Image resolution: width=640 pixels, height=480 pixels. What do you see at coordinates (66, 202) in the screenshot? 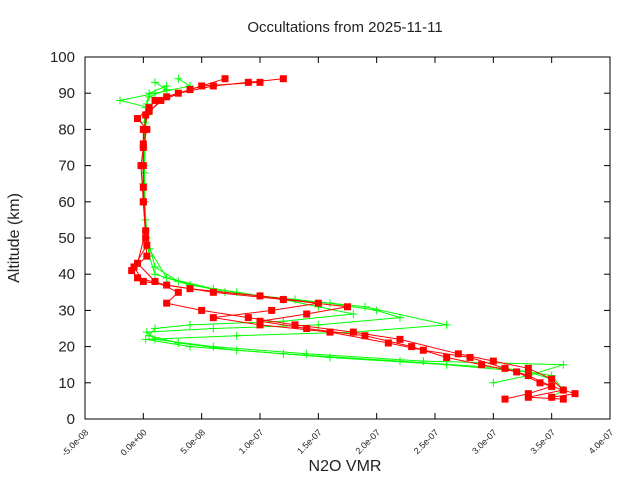
I see `y-tick-label: 60` at bounding box center [66, 202].